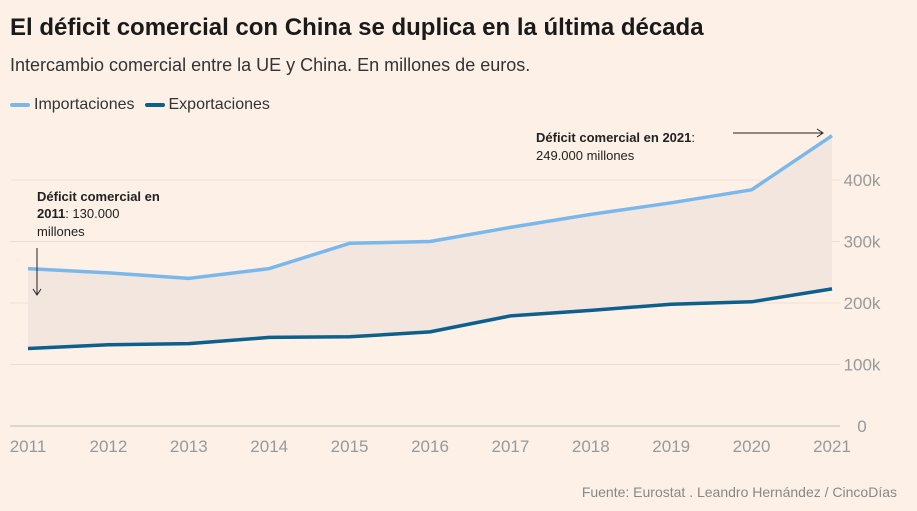  What do you see at coordinates (350, 446) in the screenshot?
I see `x-tick-label: 2015` at bounding box center [350, 446].